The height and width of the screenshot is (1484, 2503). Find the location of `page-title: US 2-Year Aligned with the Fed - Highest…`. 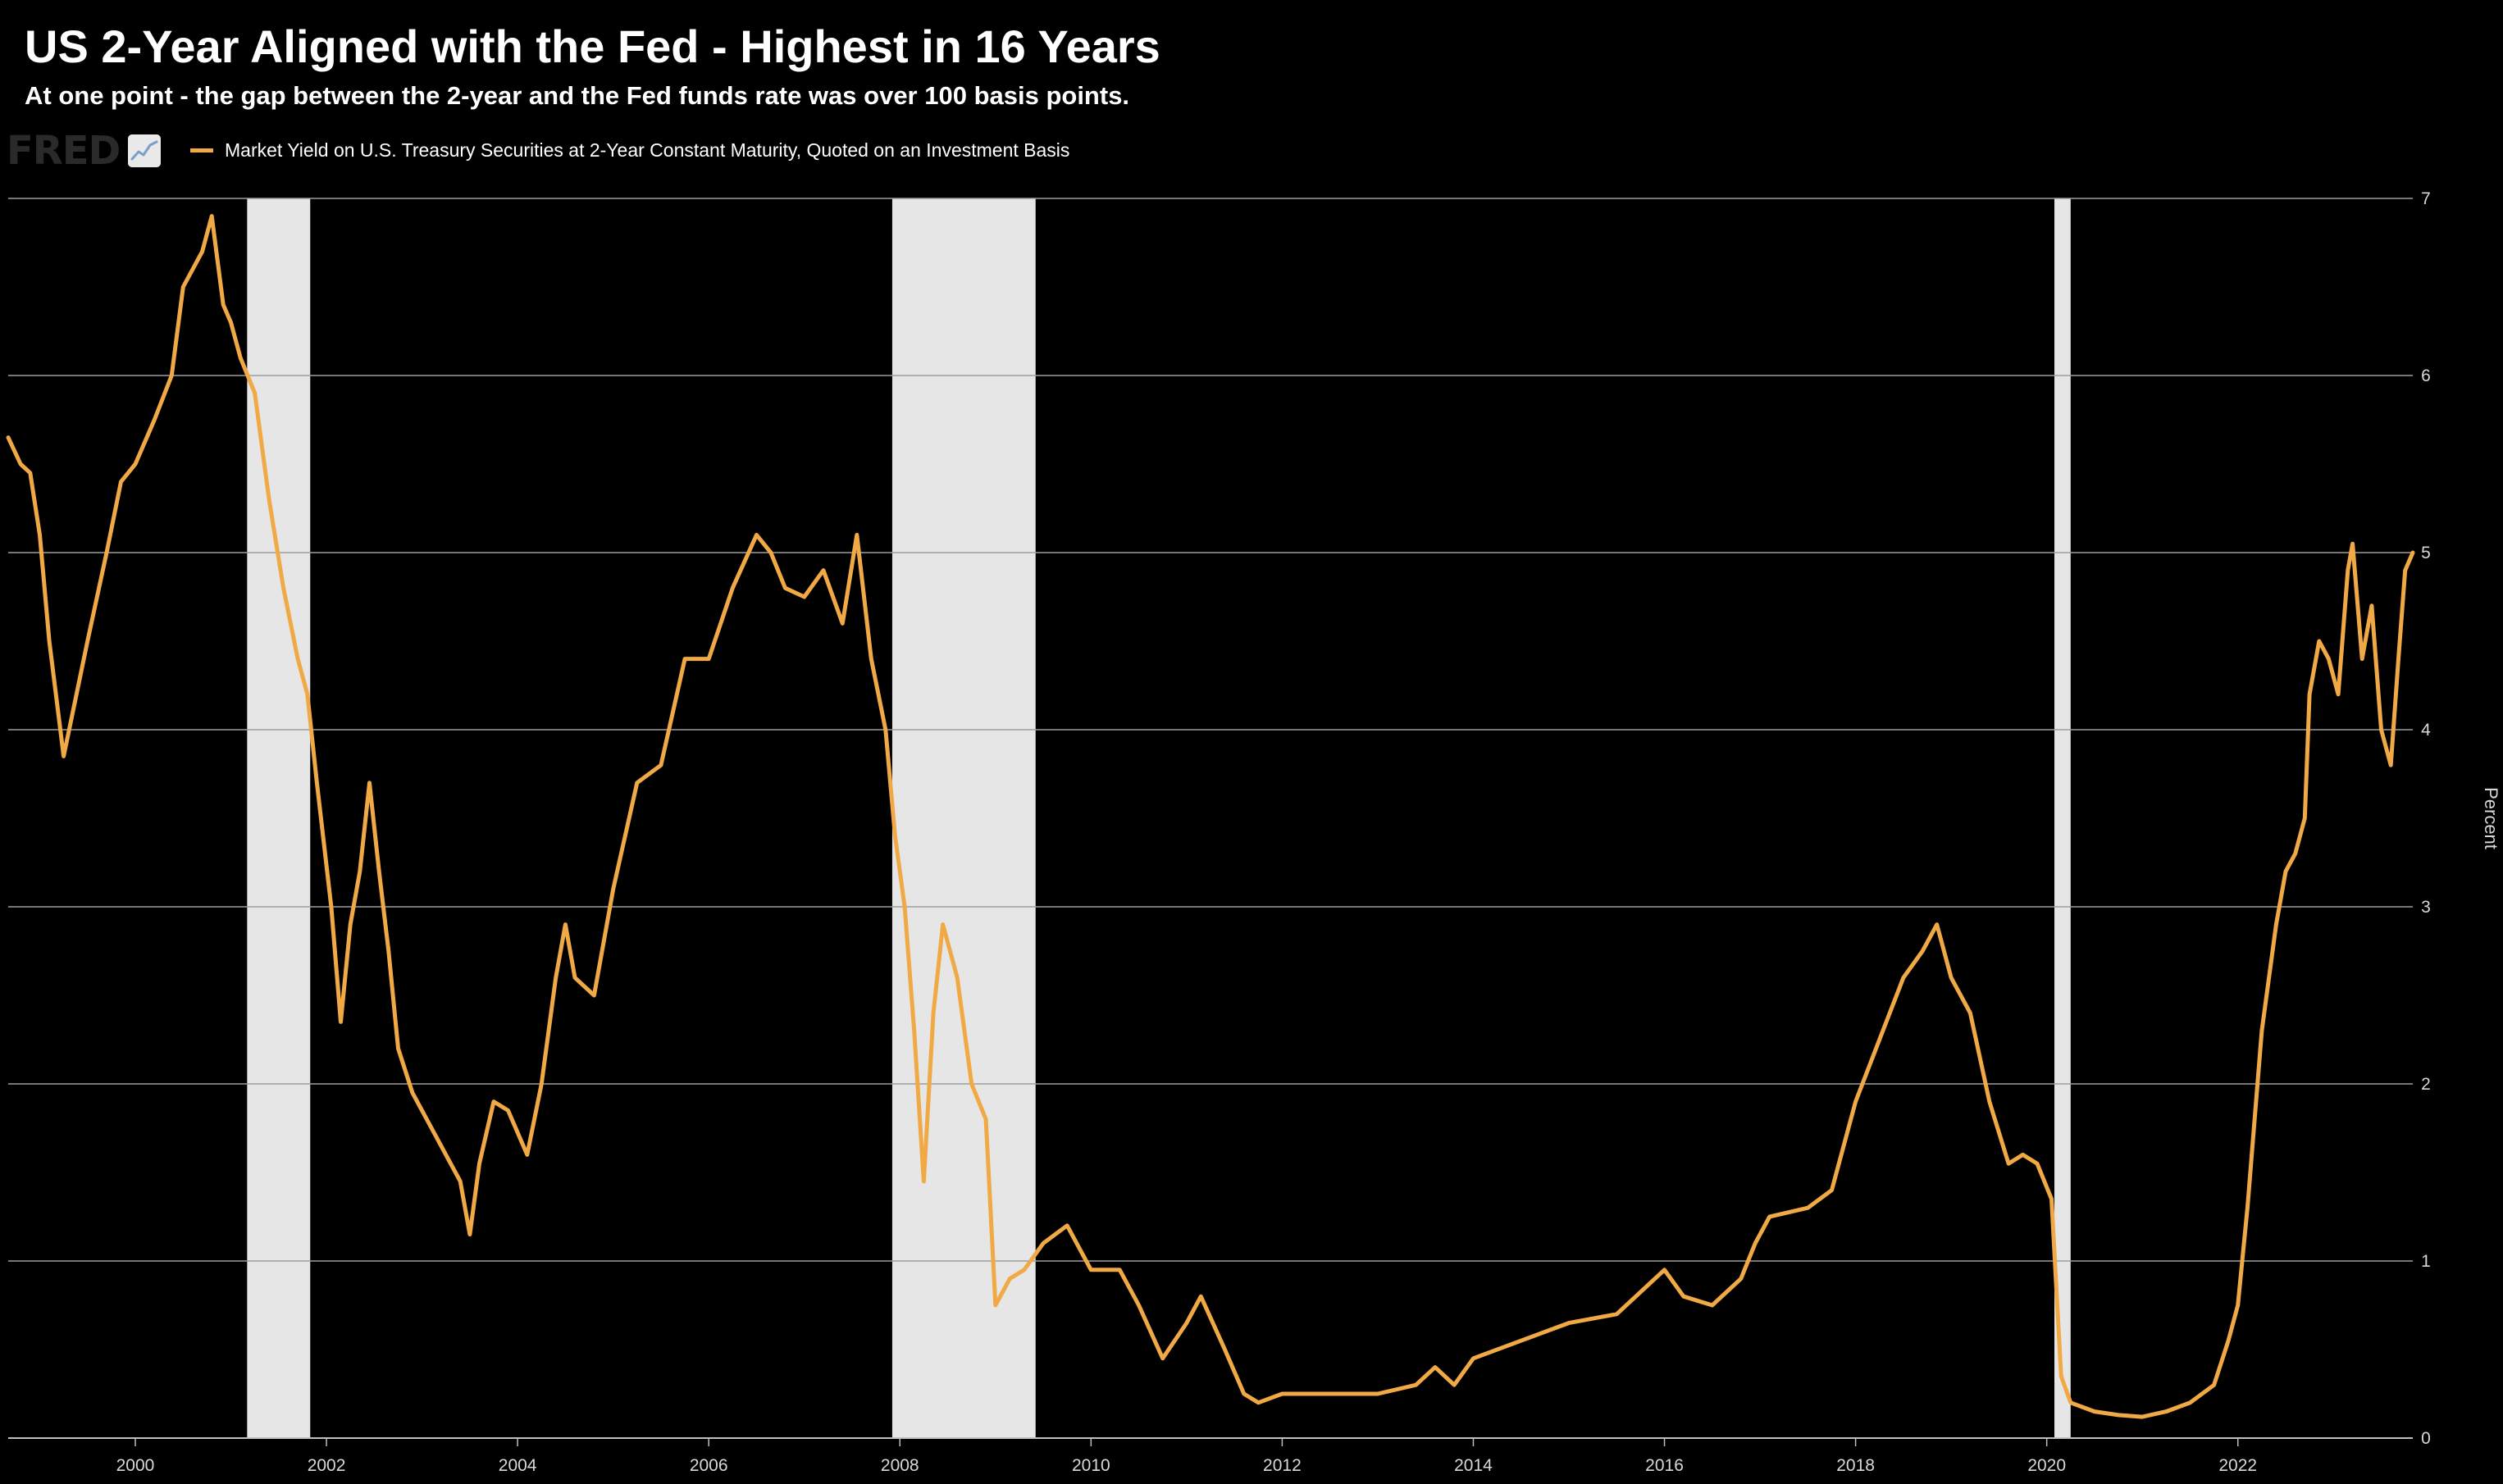

page-title: US 2-Year Aligned with the Fed - Highest… is located at coordinates (593, 46).